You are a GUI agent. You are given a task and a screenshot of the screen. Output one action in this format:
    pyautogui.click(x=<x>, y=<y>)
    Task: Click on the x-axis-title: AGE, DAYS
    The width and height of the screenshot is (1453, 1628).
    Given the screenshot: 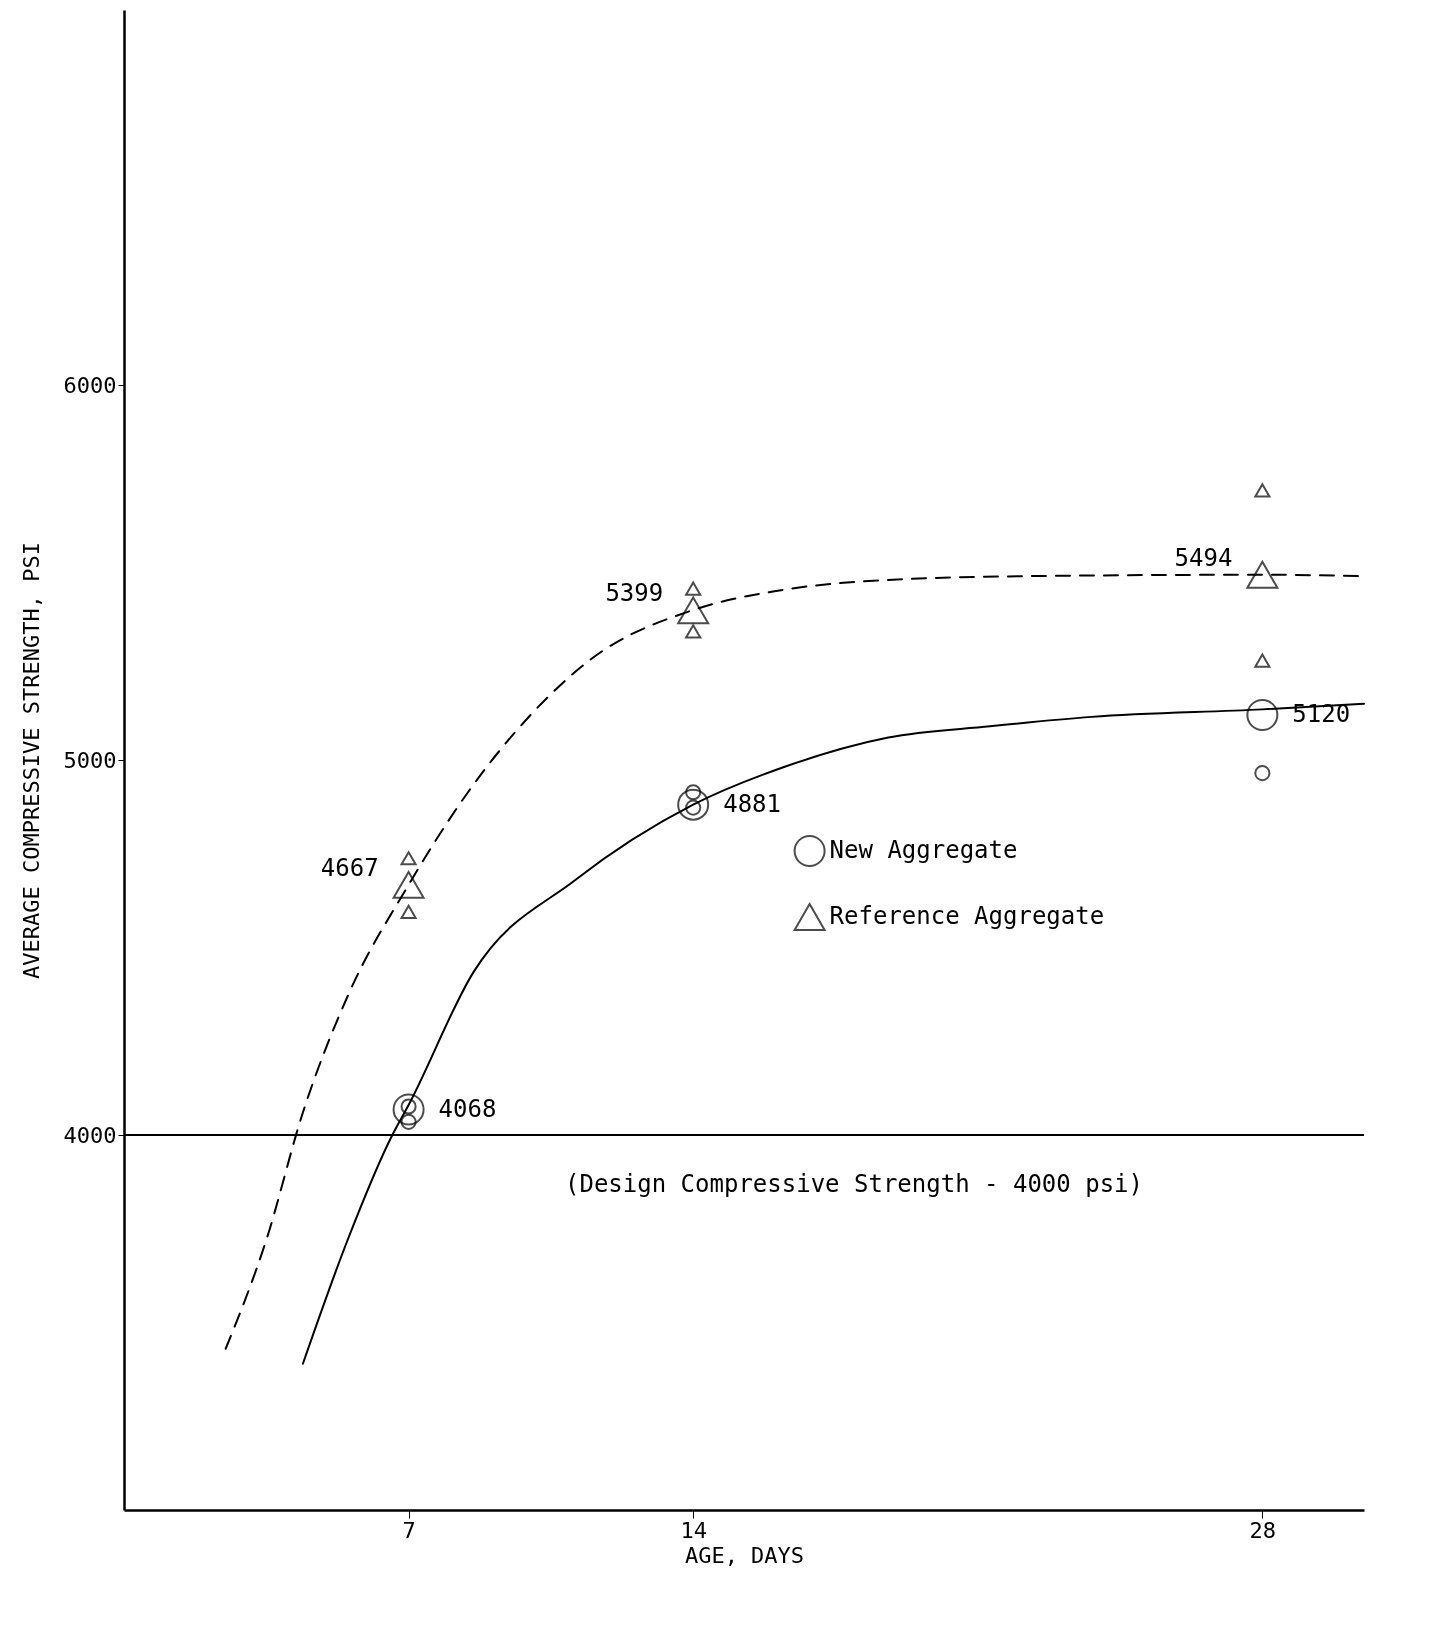 What is the action you would take?
    pyautogui.click(x=744, y=1555)
    